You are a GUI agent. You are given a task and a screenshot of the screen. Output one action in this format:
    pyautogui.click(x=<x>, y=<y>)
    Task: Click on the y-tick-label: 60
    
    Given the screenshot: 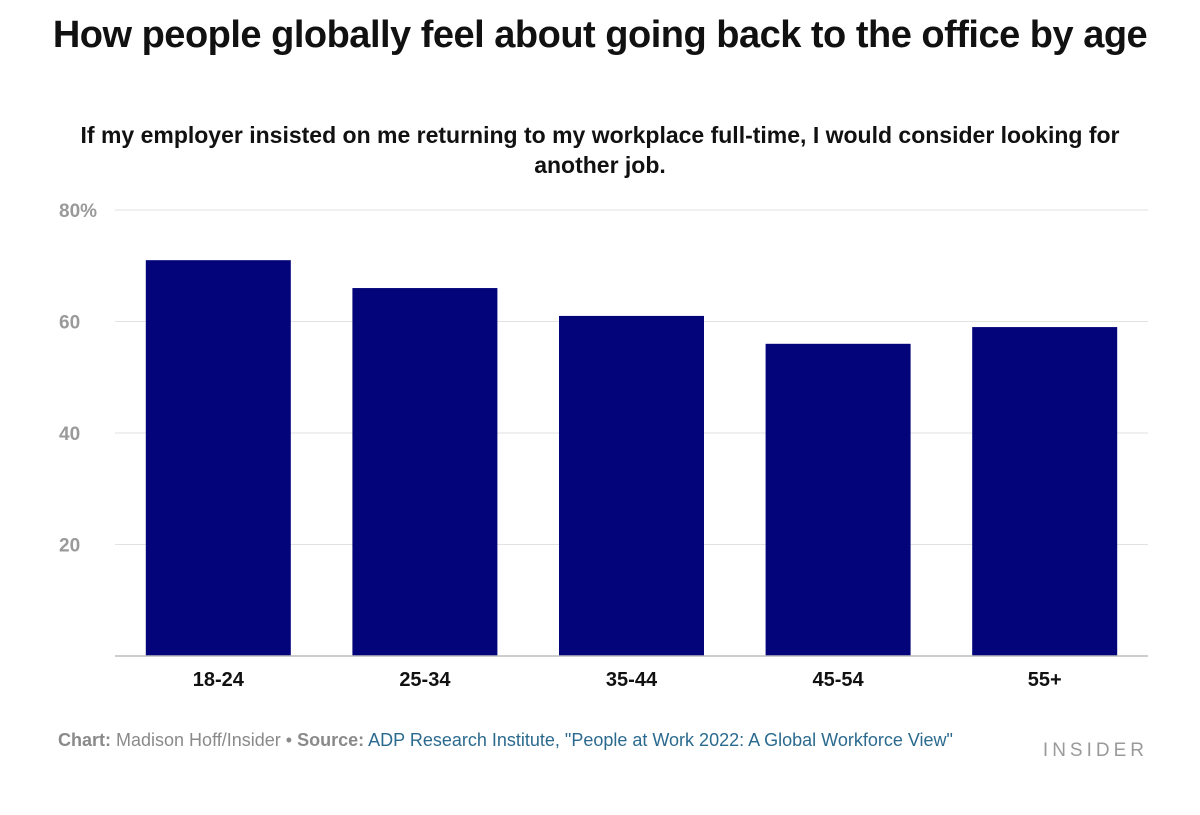 What is the action you would take?
    pyautogui.click(x=69, y=323)
    